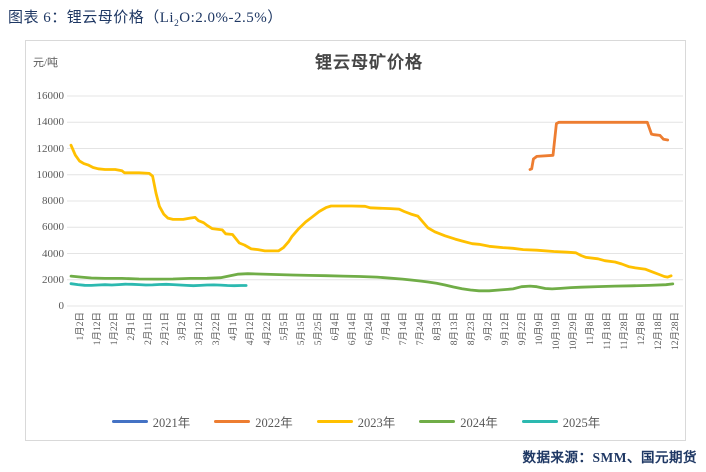  I want to click on y-tick-label: 6000, so click(53, 227).